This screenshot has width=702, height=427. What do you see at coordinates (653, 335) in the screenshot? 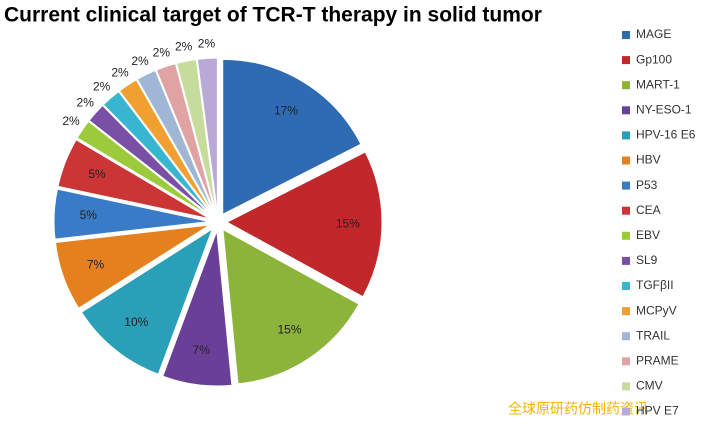
I see `legend-label: TRAIL` at bounding box center [653, 335].